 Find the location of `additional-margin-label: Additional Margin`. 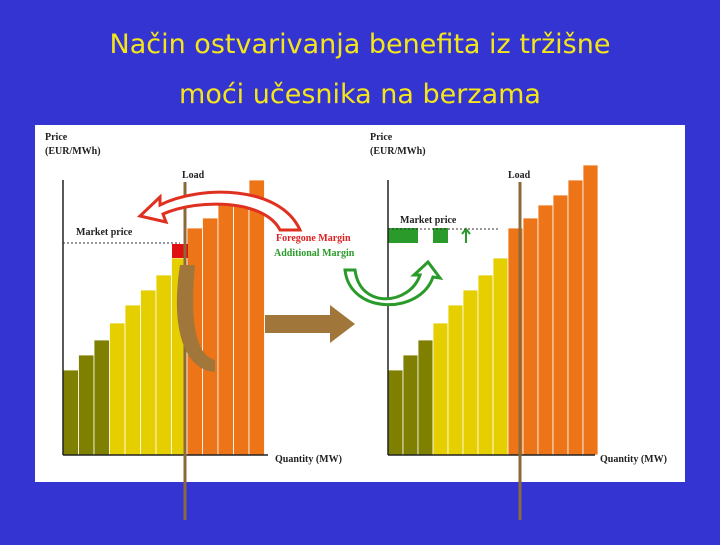

additional-margin-label: Additional Margin is located at coordinates (314, 253).